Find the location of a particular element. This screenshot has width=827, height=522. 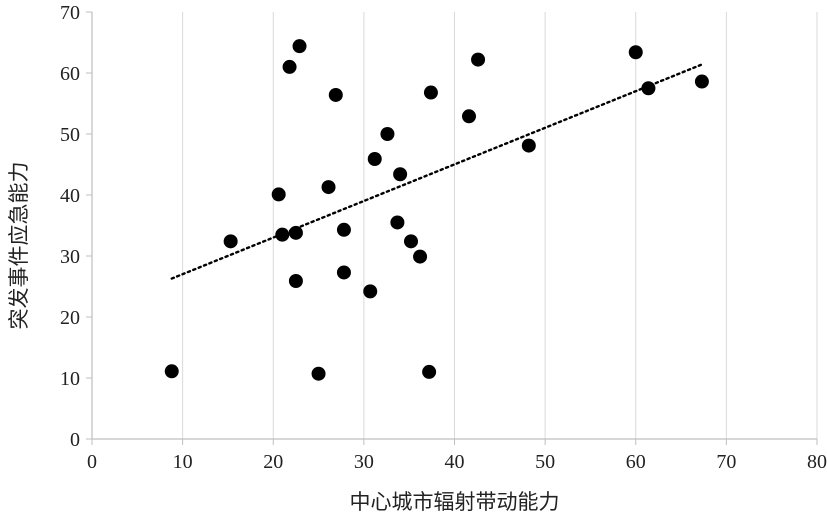

x-tick-label: 80 is located at coordinates (817, 462).